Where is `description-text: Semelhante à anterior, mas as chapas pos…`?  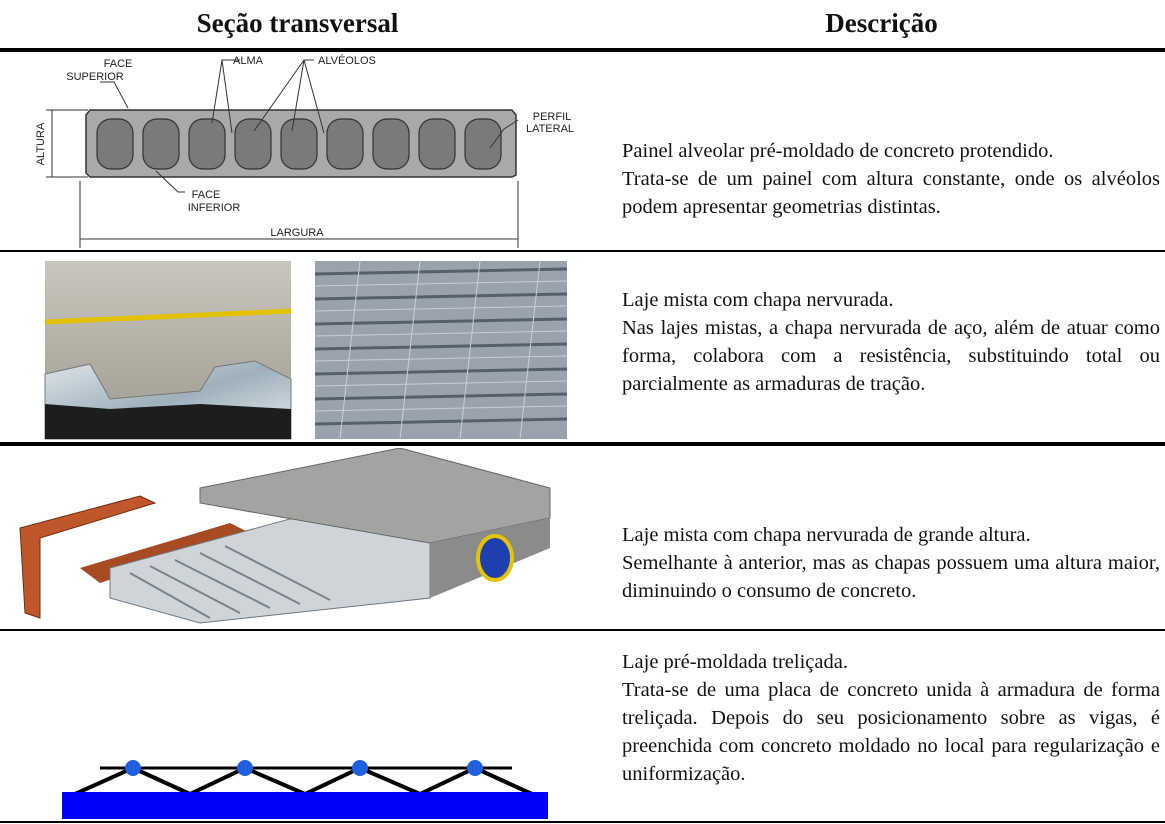
description-text: Semelhante à anterior, mas as chapas pos… is located at coordinates (891, 577).